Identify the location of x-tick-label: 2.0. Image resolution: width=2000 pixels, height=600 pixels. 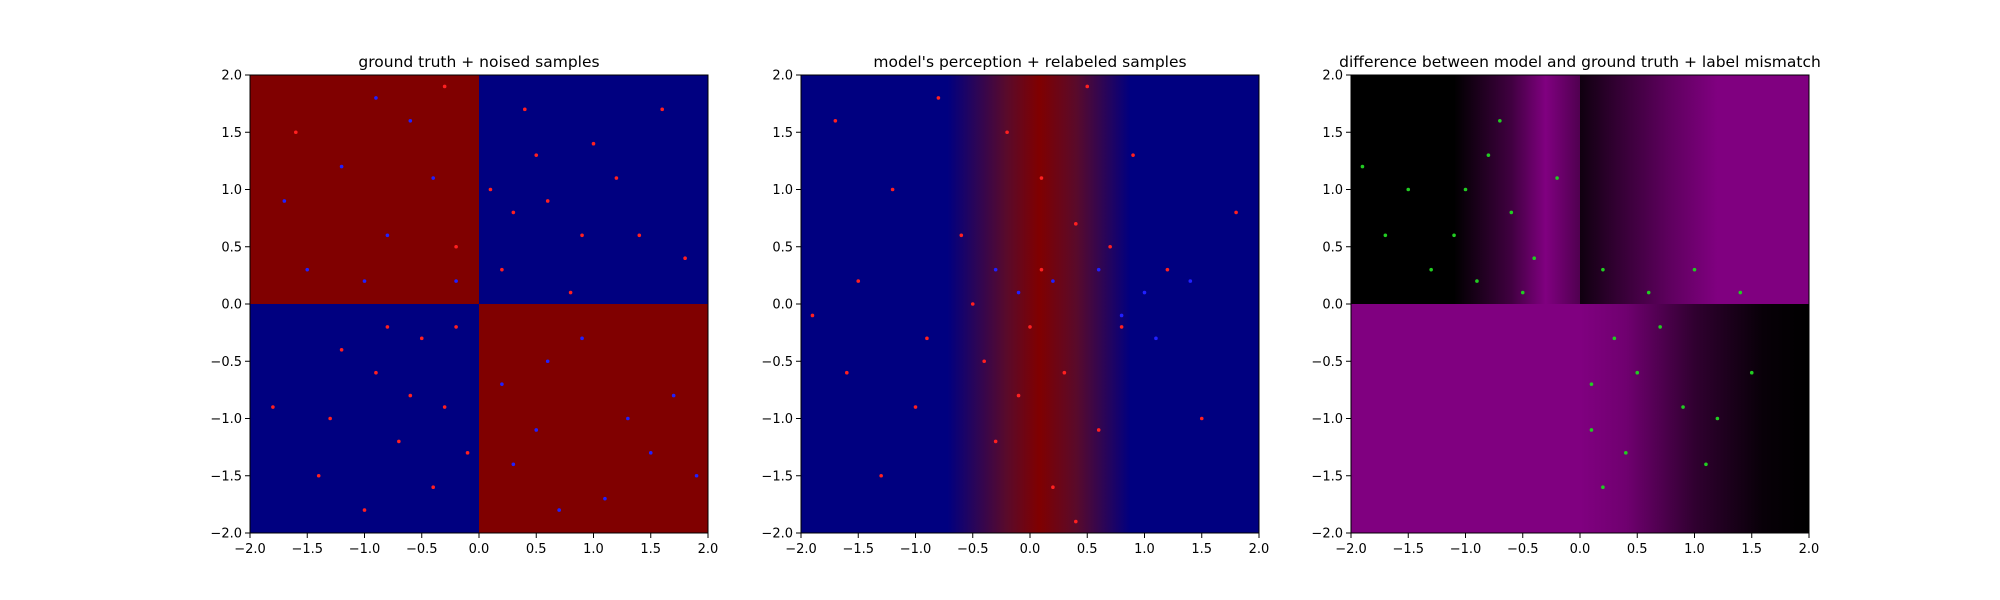
(1809, 549).